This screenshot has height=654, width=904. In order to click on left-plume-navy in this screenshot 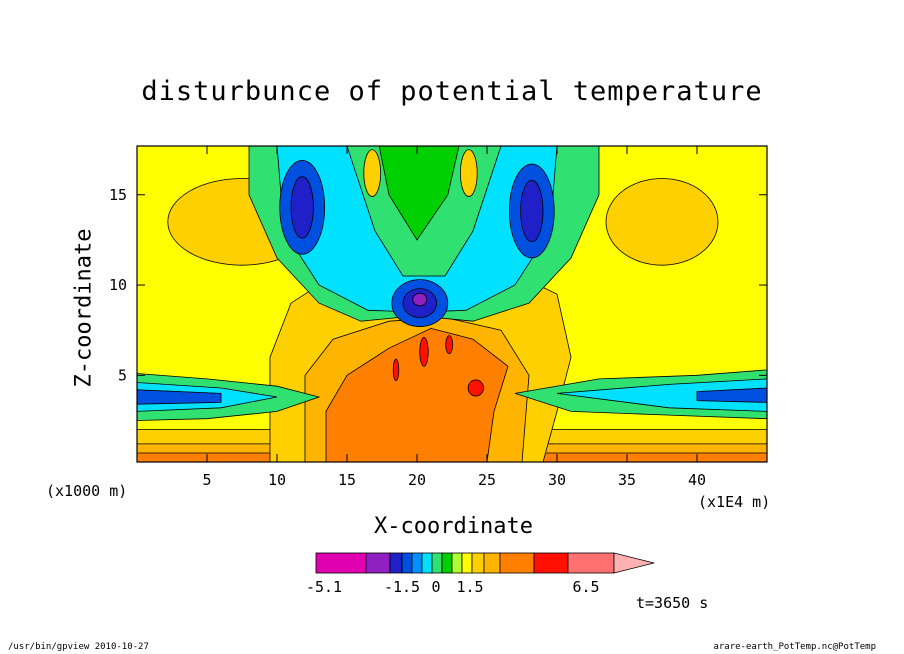, I will do `click(302, 207)`.